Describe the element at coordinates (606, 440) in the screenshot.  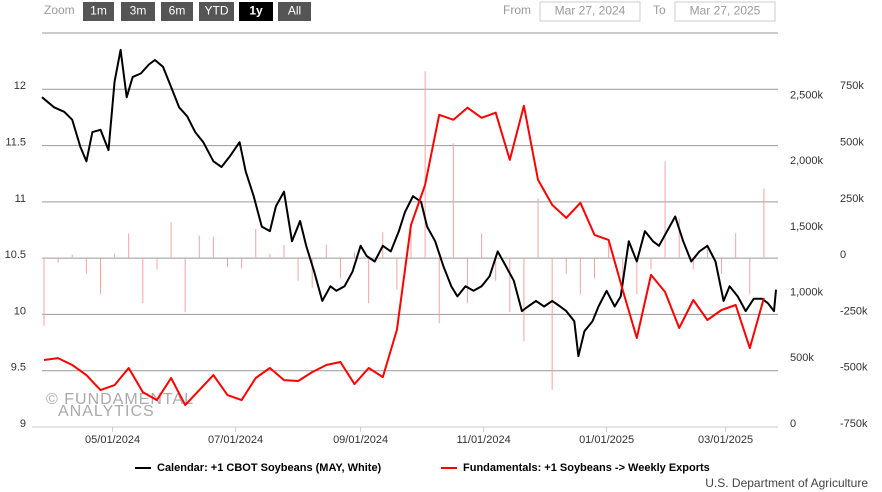
I see `x-tick-label: 01/01/2025` at that location.